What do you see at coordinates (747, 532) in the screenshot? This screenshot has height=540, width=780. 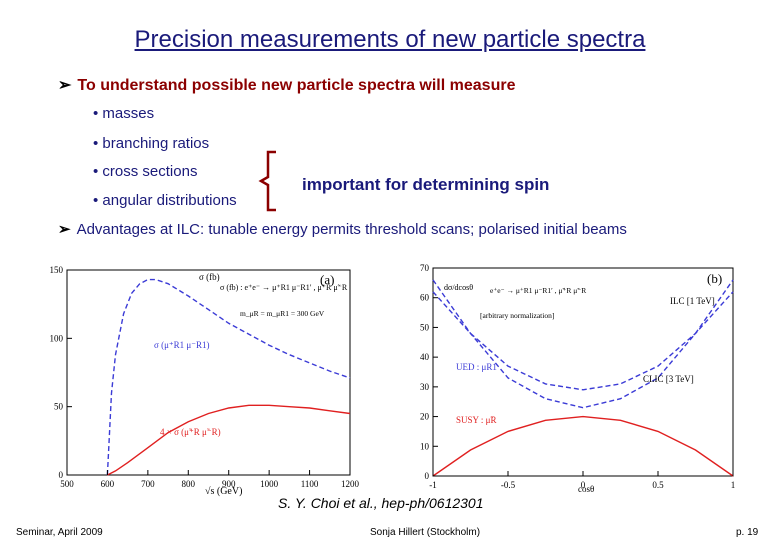 I see `footer-right: p. 19` at bounding box center [747, 532].